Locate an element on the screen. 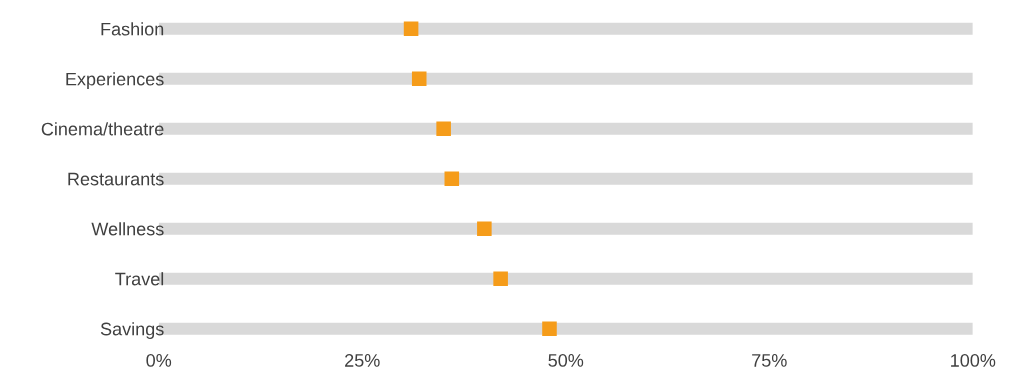  y-tick-label: Travel is located at coordinates (139, 279).